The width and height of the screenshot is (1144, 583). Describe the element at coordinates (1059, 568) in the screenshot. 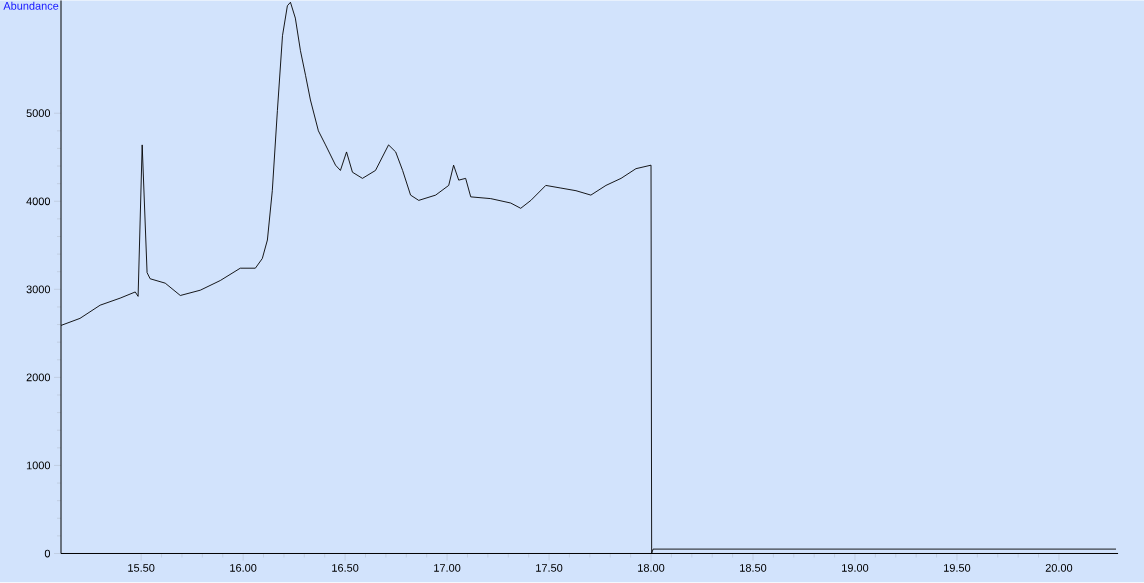

I see `x-tick-label: 20.00` at that location.